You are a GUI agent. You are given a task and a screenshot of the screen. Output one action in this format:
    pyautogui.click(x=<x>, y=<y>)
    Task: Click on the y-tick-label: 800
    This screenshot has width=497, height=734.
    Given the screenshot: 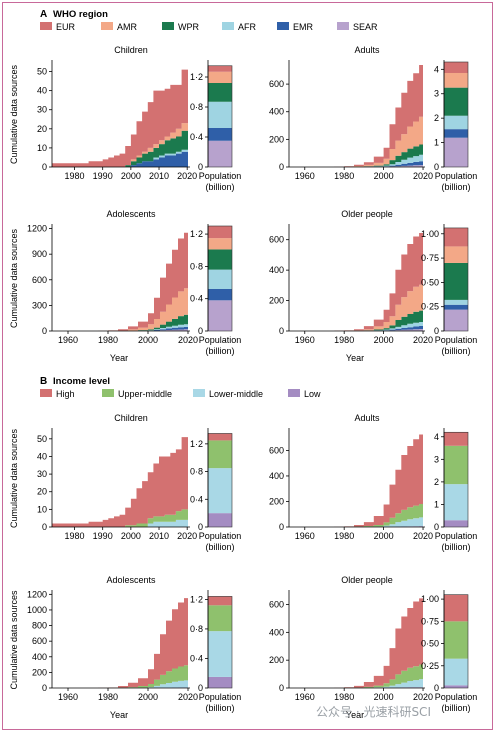 What is the action you would take?
    pyautogui.click(x=39, y=626)
    